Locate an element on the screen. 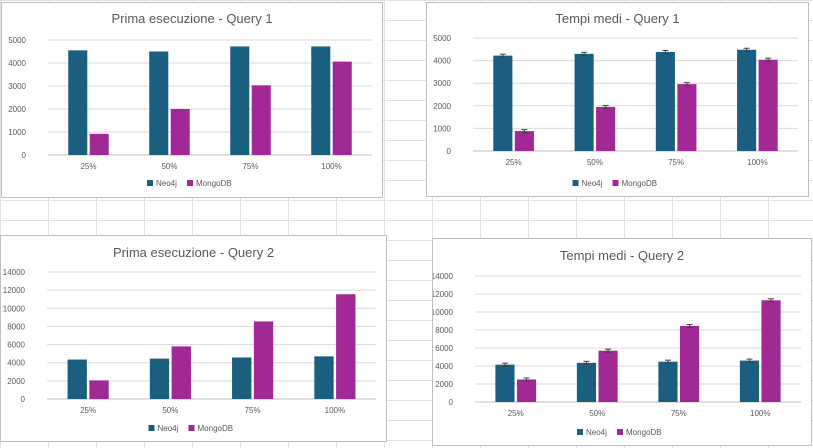 This screenshot has width=813, height=448. chart-title: Tempi medi - Query 2 is located at coordinates (622, 255).